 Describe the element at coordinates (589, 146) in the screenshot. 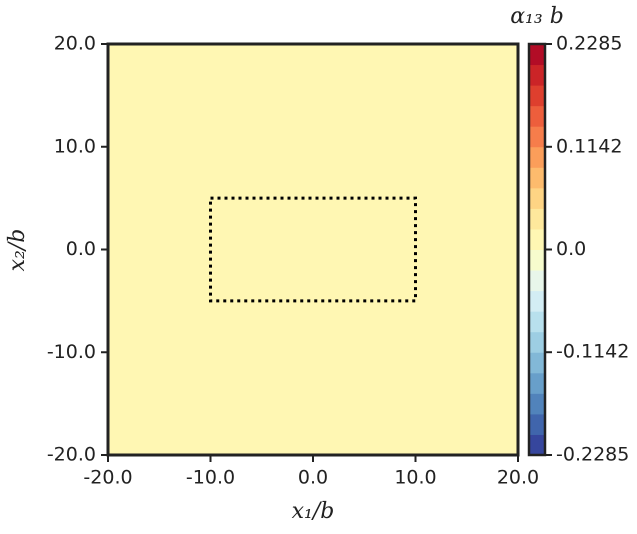

I see `colorbar-tick-label: 0.1142` at that location.